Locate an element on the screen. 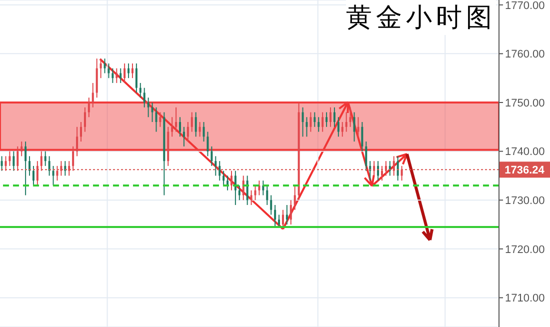  y-tick-label: 1770.00 is located at coordinates (525, 6).